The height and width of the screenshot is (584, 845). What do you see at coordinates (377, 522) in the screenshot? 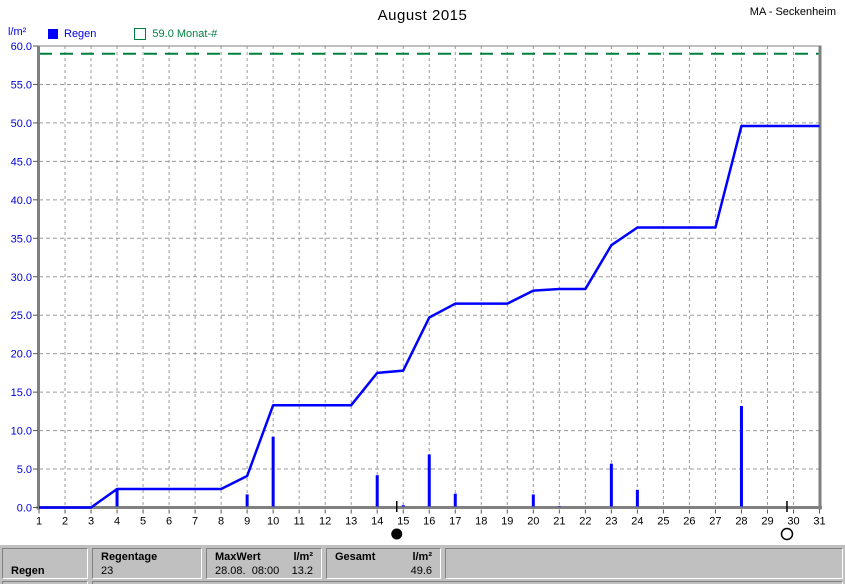
I see `svg-text: 14` at bounding box center [377, 522].